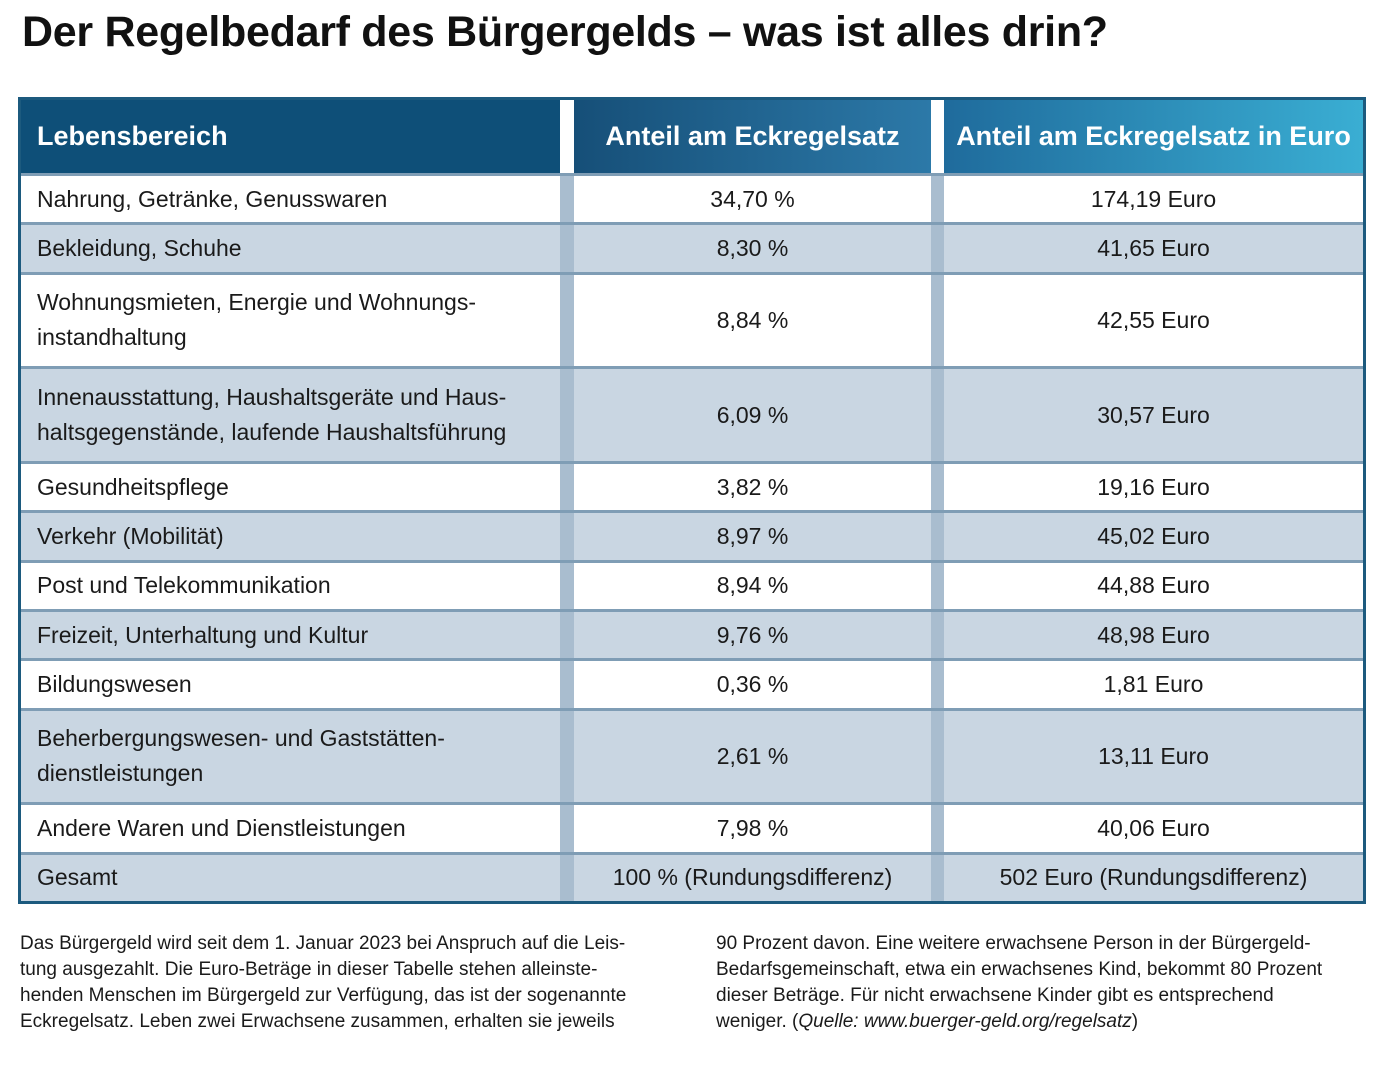 This screenshot has width=1382, height=1071. What do you see at coordinates (965, 1021) in the screenshot?
I see `source-reference: Quelle: www.buerger-geld.org/regelsatz` at bounding box center [965, 1021].